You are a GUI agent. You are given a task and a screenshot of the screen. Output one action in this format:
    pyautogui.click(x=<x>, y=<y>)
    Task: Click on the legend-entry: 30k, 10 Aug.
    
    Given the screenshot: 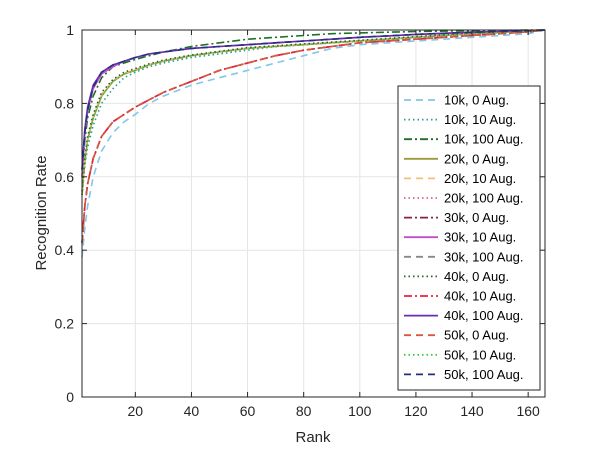 What is the action you would take?
    pyautogui.click(x=480, y=237)
    